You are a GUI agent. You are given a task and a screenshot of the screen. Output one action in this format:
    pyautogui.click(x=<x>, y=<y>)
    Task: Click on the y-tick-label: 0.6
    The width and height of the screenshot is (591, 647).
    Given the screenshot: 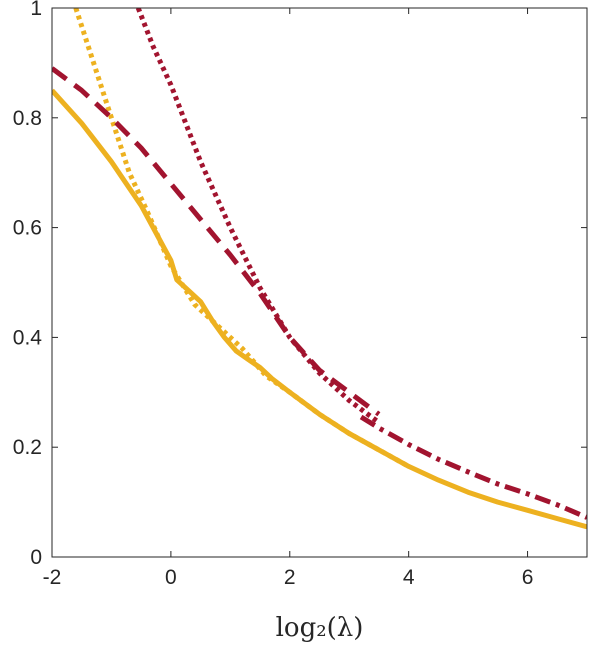 What is the action you would take?
    pyautogui.click(x=27, y=228)
    